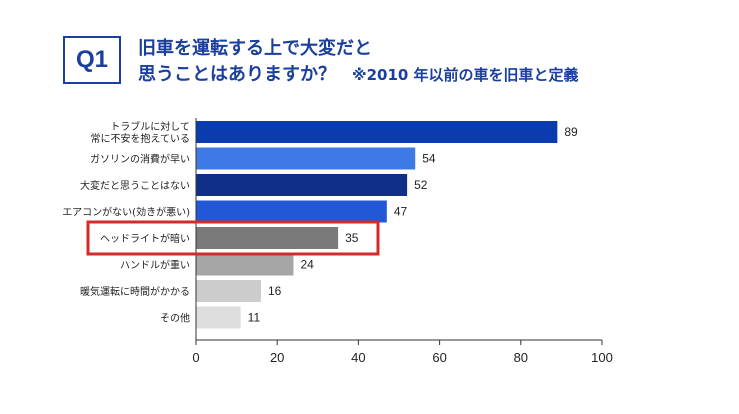  What do you see at coordinates (145, 238) in the screenshot?
I see `category-label: ヘッドライトが暗い` at bounding box center [145, 238].